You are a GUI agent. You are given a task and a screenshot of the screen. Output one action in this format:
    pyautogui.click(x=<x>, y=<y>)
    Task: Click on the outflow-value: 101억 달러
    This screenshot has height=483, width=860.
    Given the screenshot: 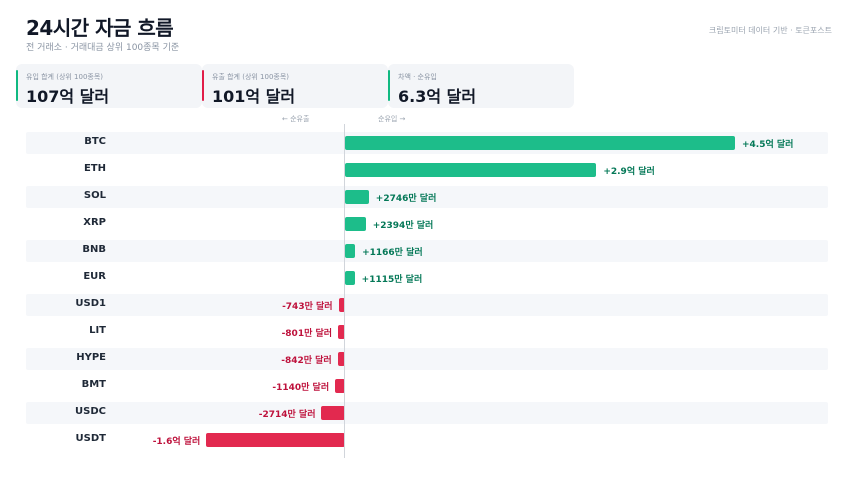 What is the action you would take?
    pyautogui.click(x=254, y=96)
    